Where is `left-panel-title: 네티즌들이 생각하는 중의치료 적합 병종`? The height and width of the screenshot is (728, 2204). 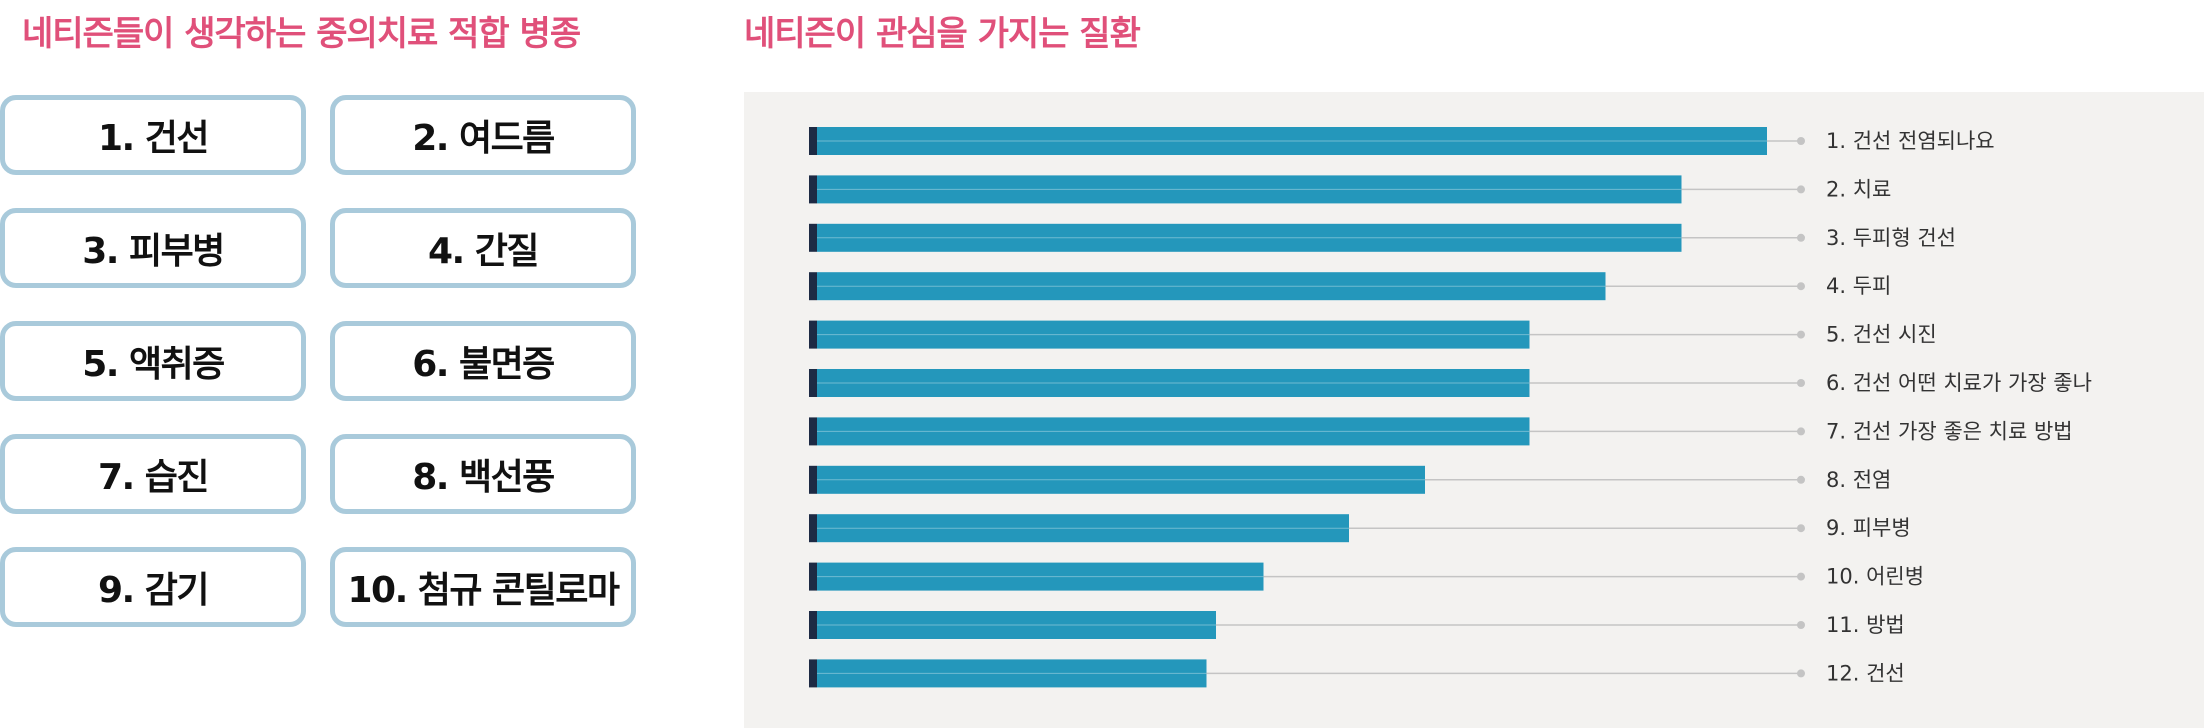 left-panel-title: 네티즌들이 생각하는 중의치료 적합 병종 is located at coordinates (301, 34).